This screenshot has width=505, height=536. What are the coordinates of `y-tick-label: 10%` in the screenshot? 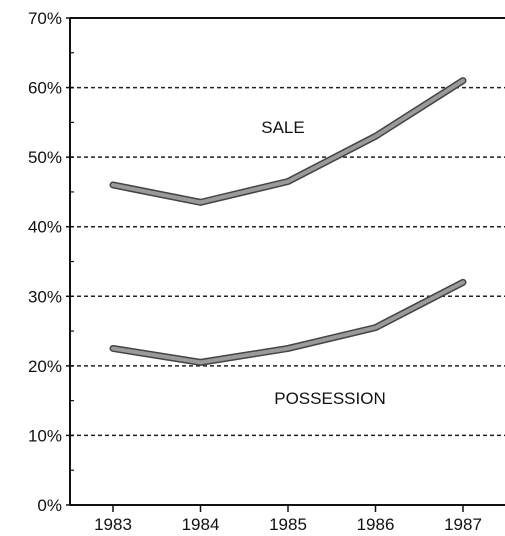 It's located at (45, 435).